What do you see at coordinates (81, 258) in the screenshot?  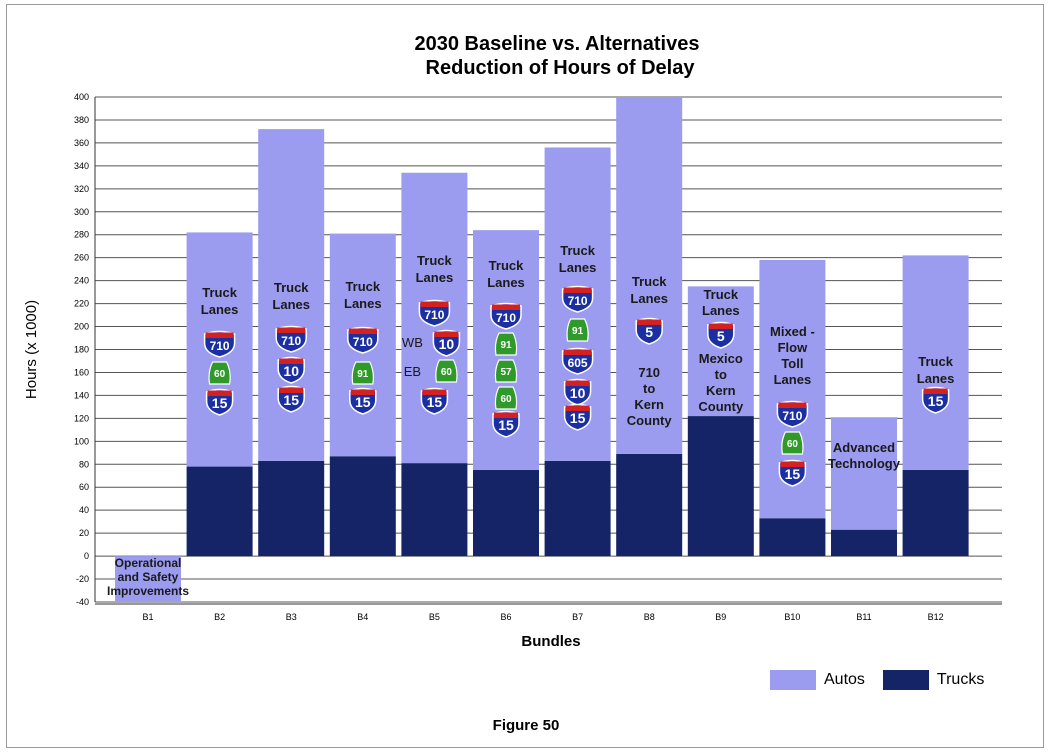 I see `y-tick-label: 260` at bounding box center [81, 258].